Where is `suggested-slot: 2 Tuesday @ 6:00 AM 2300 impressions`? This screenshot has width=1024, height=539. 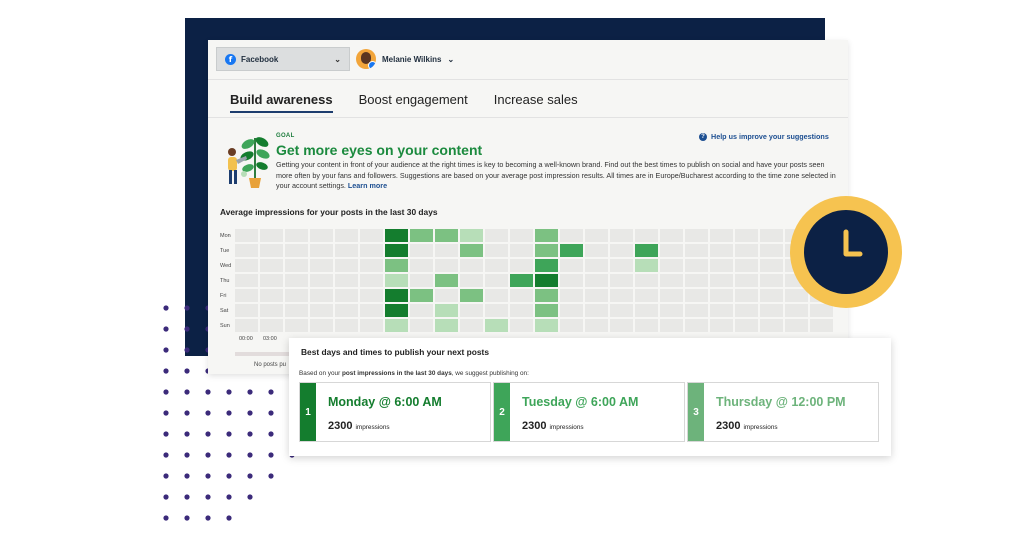 suggested-slot: 2 Tuesday @ 6:00 AM 2300 impressions is located at coordinates (589, 412).